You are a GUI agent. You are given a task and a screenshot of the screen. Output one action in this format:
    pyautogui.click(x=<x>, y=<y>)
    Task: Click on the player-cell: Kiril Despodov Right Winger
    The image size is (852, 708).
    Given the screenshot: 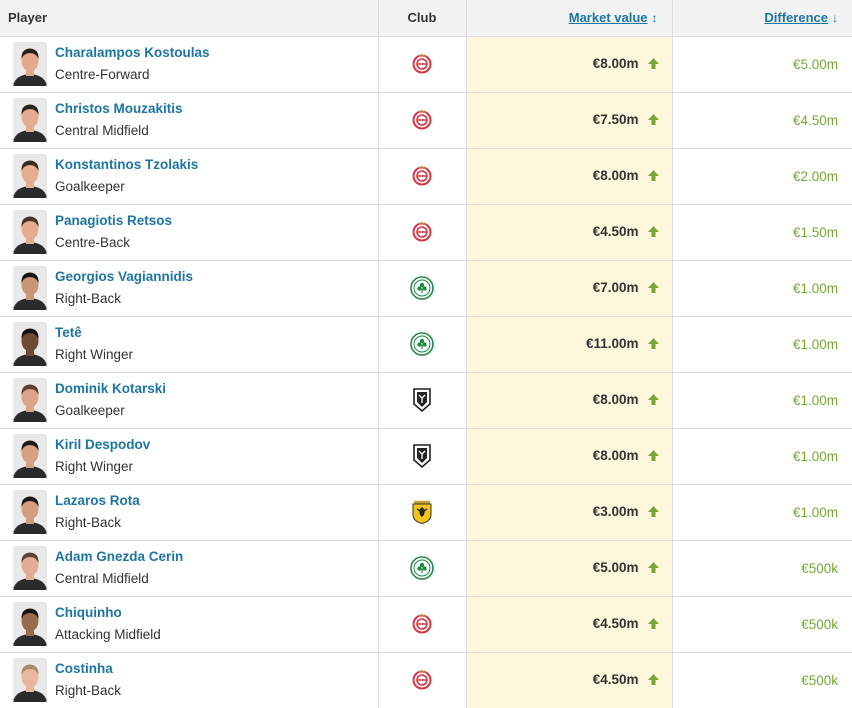 What is the action you would take?
    pyautogui.click(x=189, y=456)
    